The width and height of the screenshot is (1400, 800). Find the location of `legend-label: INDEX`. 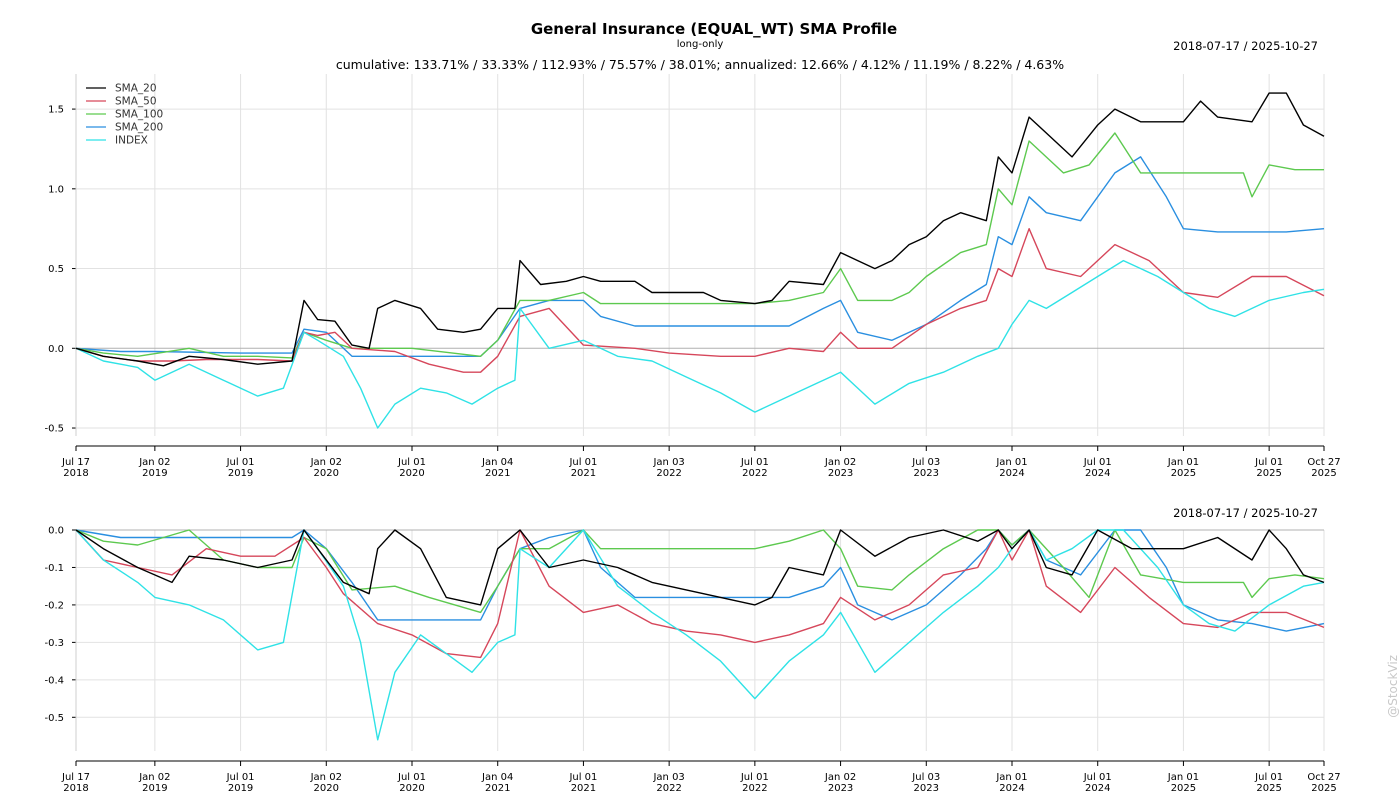

legend-label: INDEX is located at coordinates (131, 141).